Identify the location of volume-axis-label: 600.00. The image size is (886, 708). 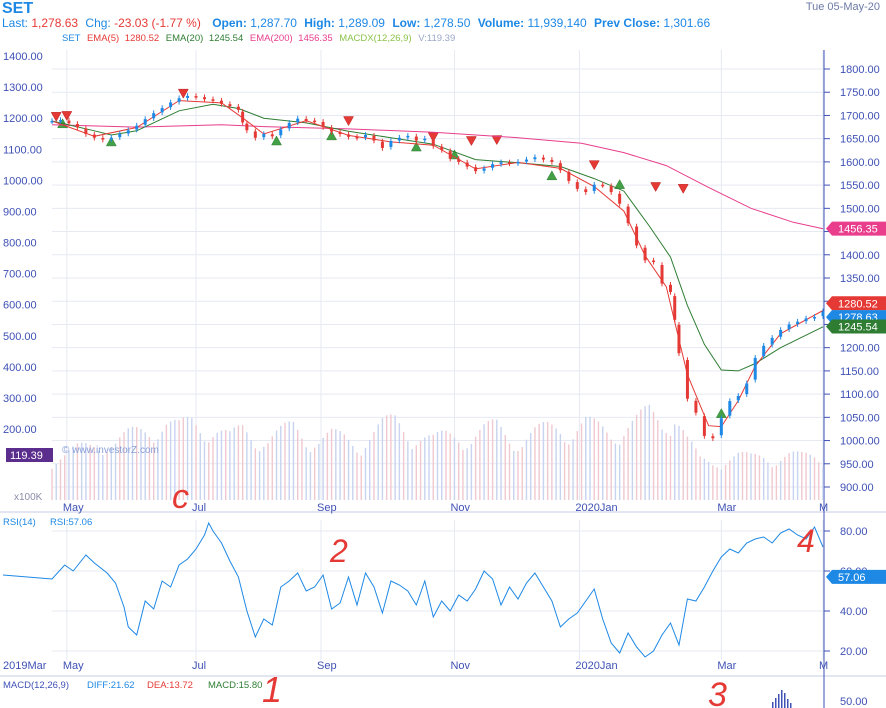
(20, 306).